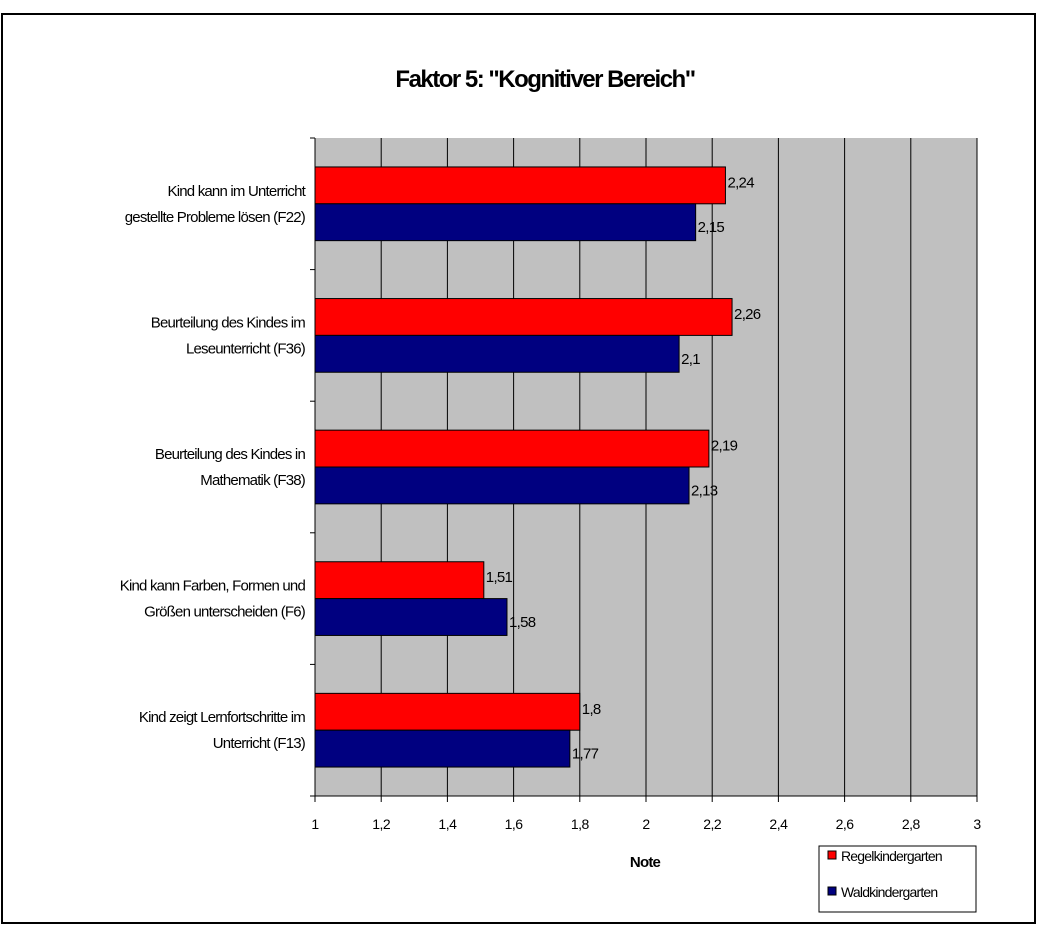  I want to click on data-label: 1,77, so click(585, 754).